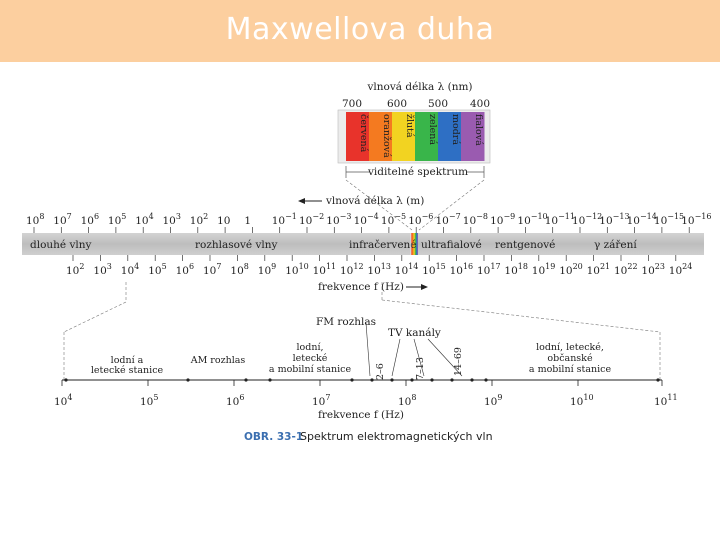  What do you see at coordinates (61, 245) in the screenshot?
I see `band-label: dlouhé vlny` at bounding box center [61, 245].